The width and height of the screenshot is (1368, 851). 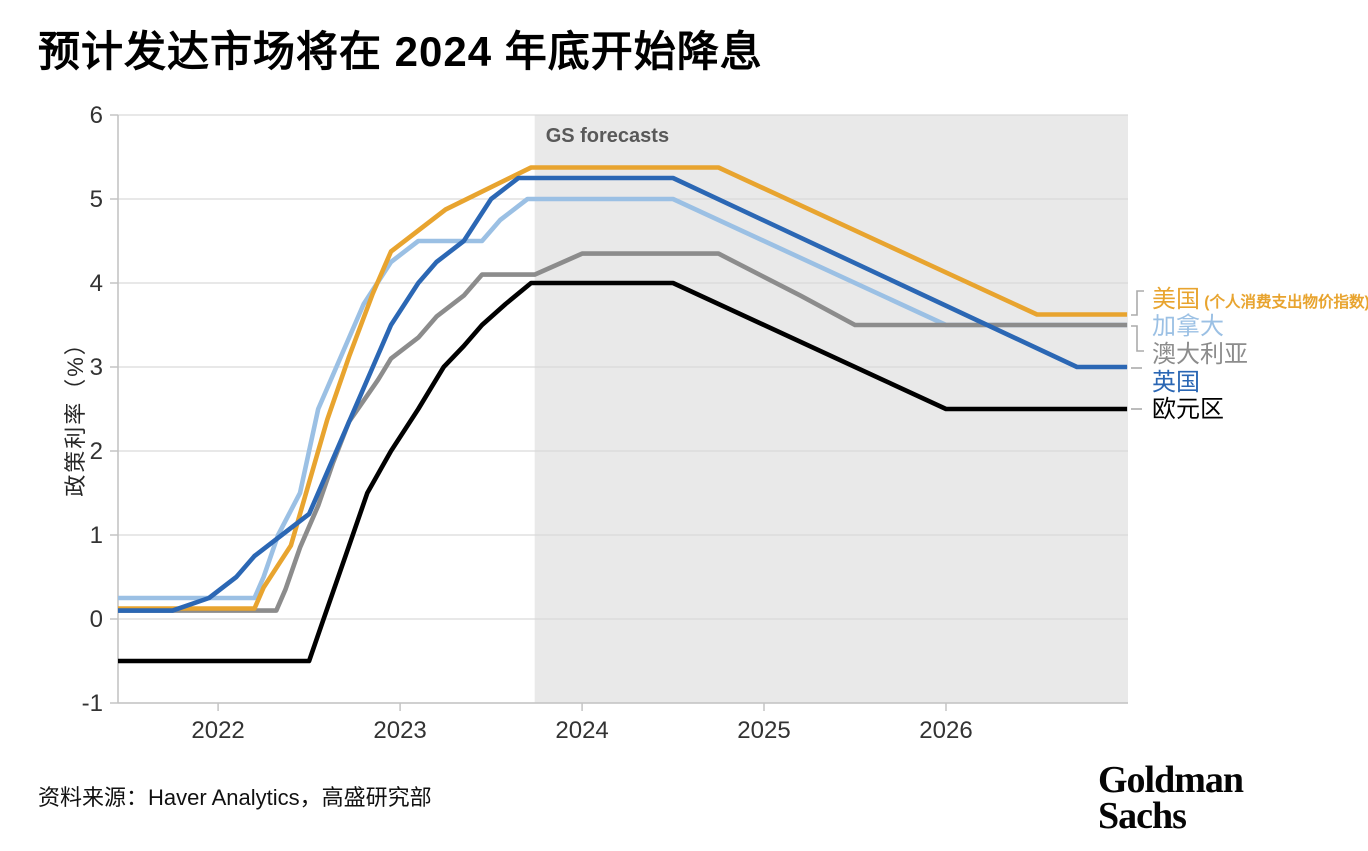 I want to click on y-tick-label: -1, so click(x=92, y=703).